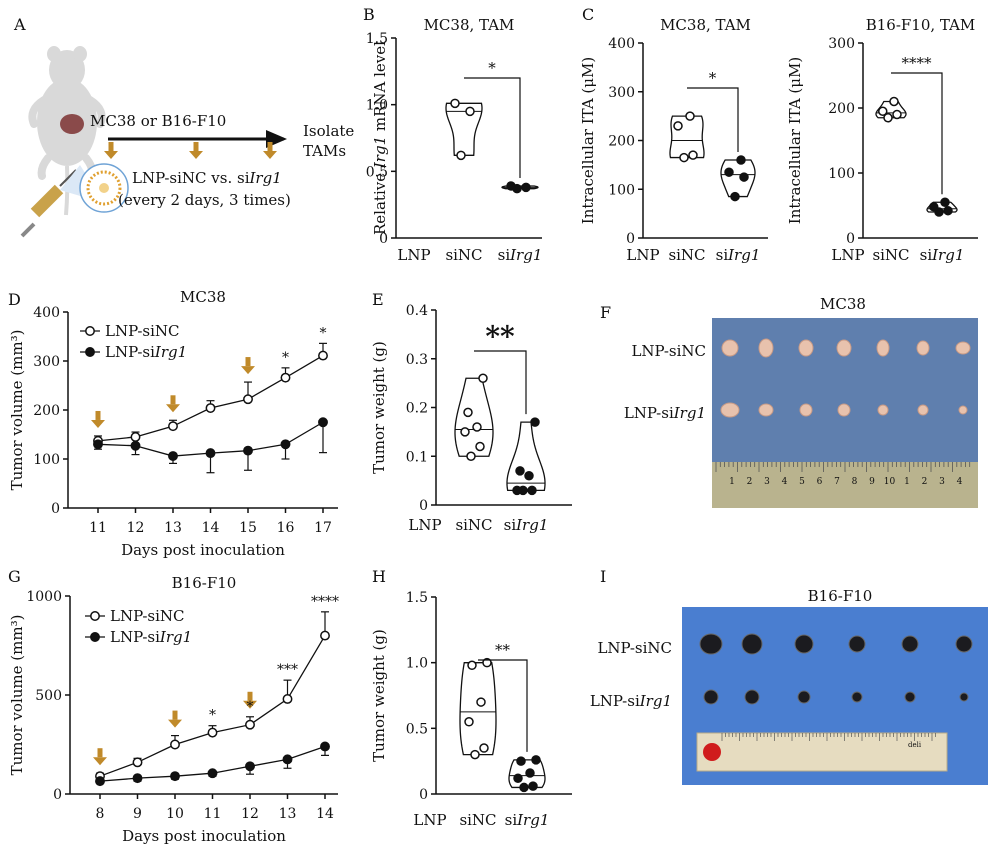 The height and width of the screenshot is (845, 998). I want to click on y-axis-label: Intracellular ITA (μM), so click(795, 140).